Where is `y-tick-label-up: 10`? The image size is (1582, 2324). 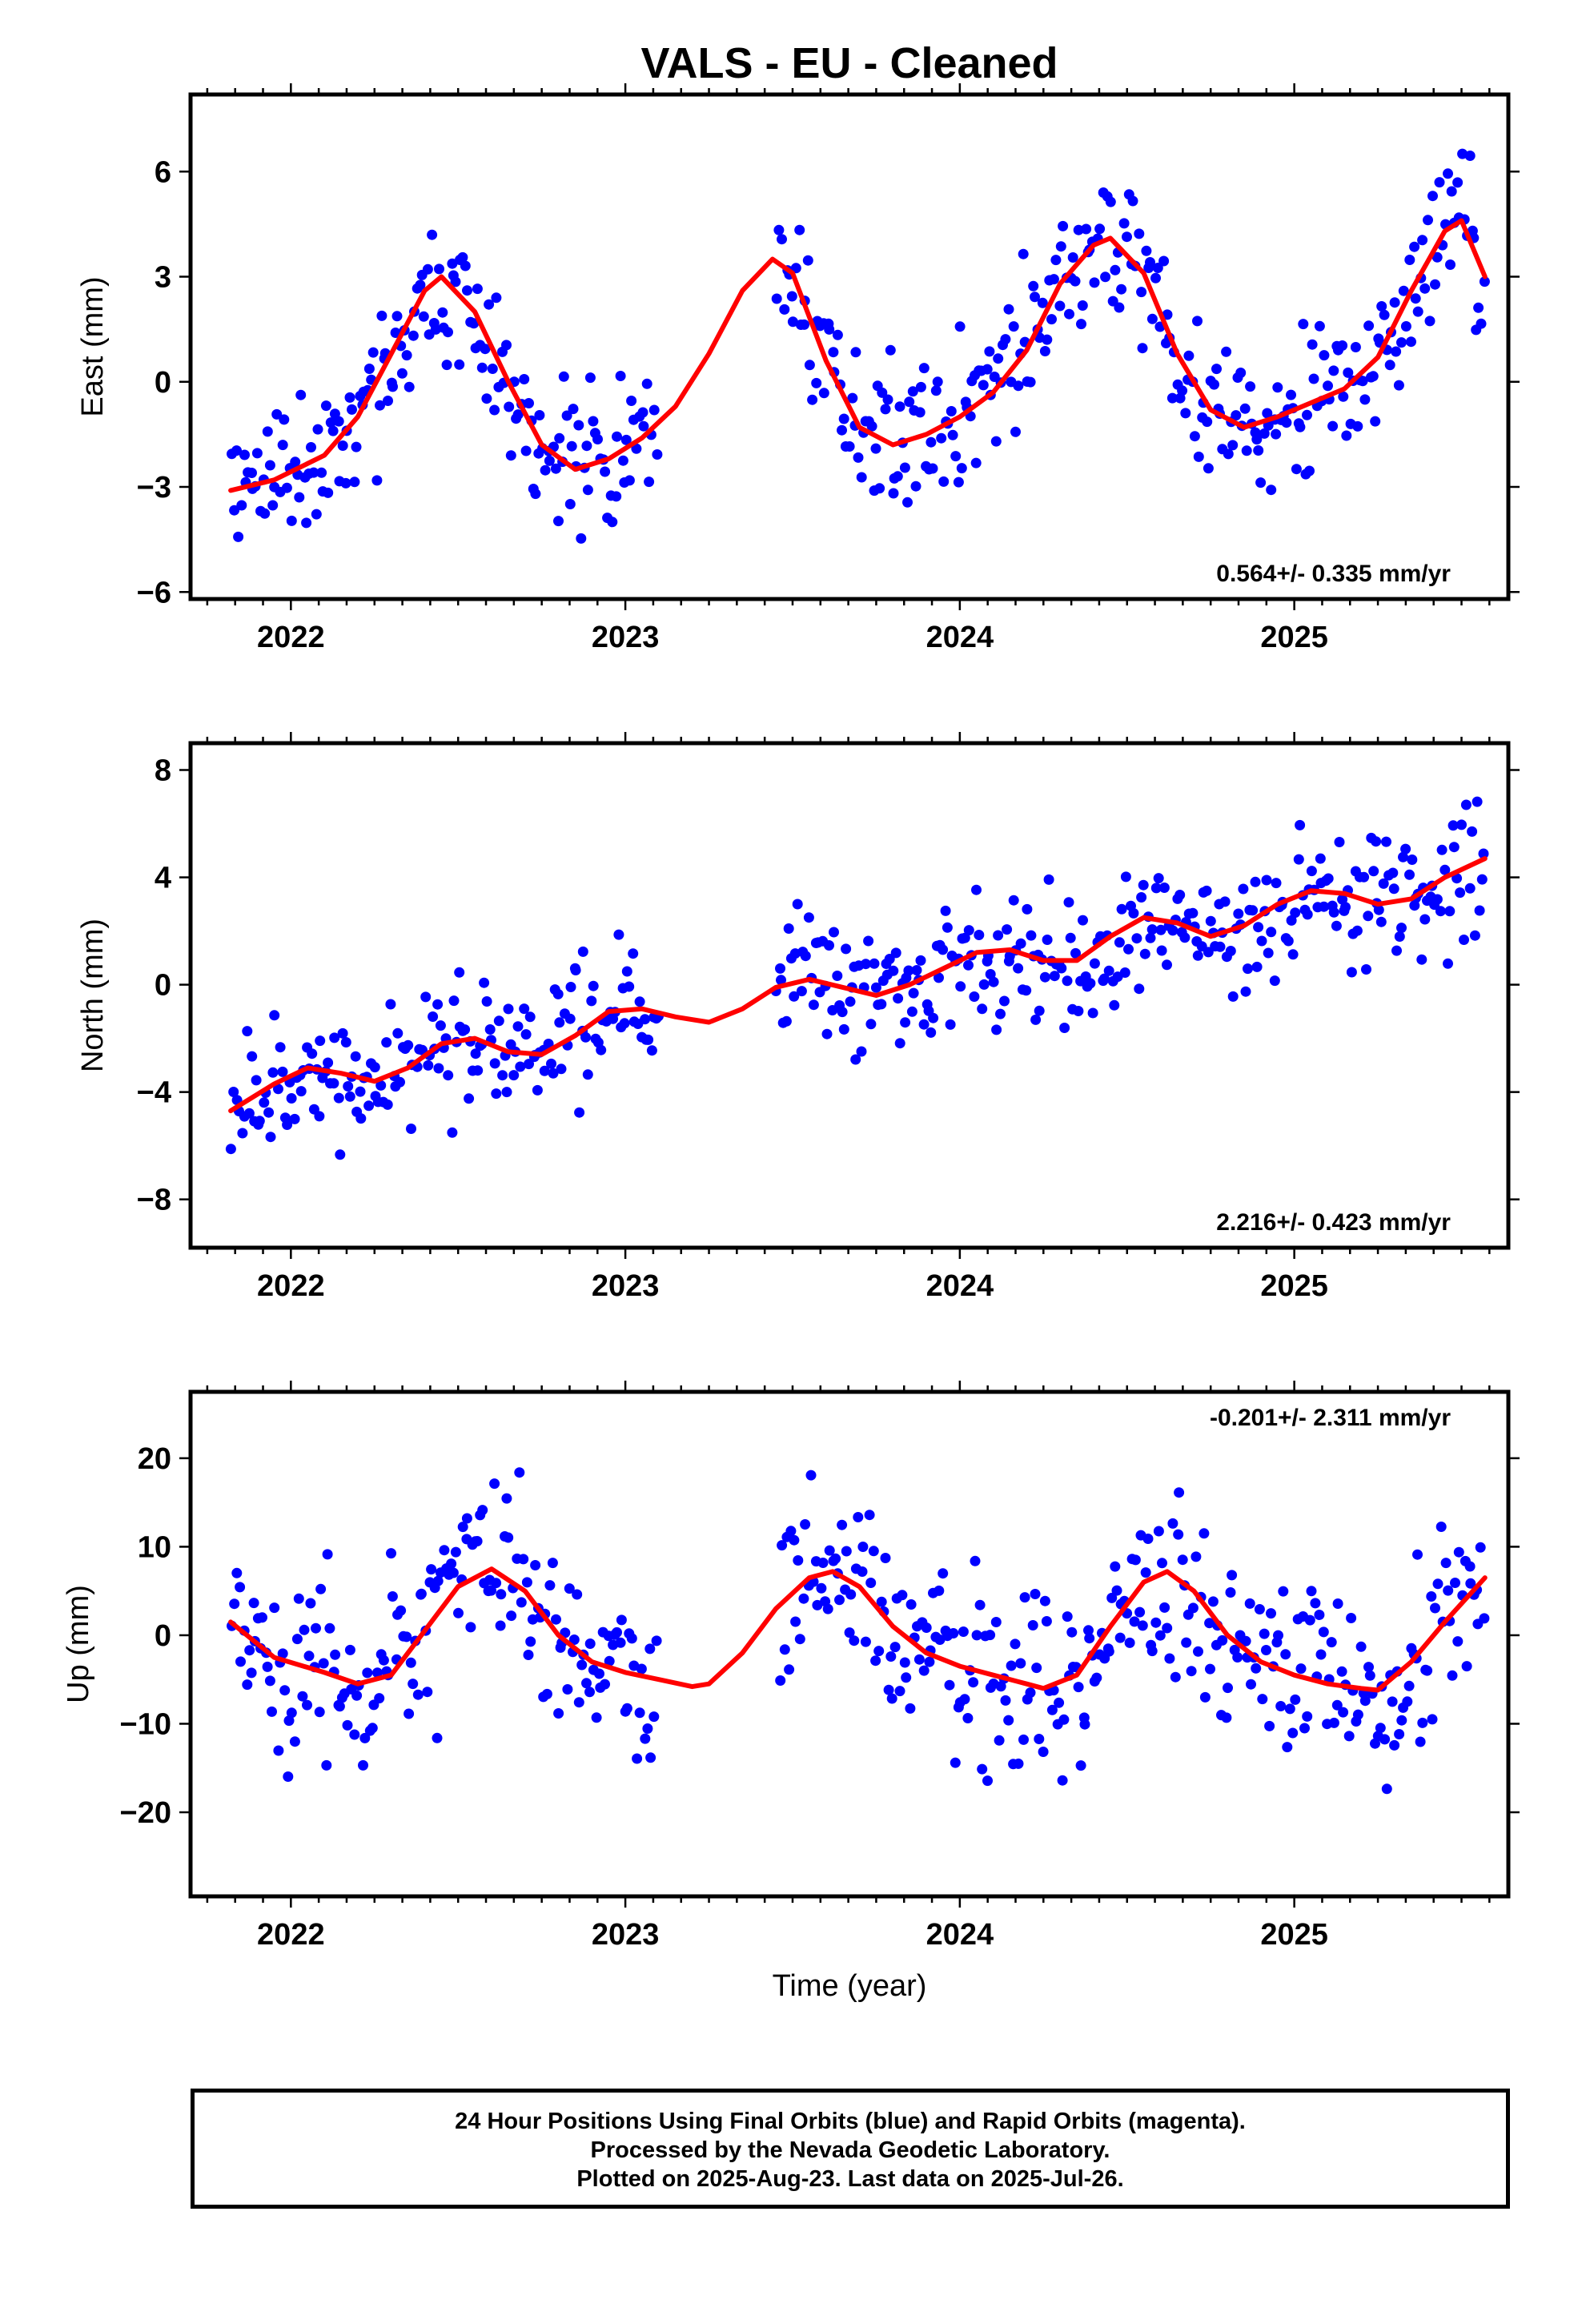 y-tick-label-up: 10 is located at coordinates (154, 1547).